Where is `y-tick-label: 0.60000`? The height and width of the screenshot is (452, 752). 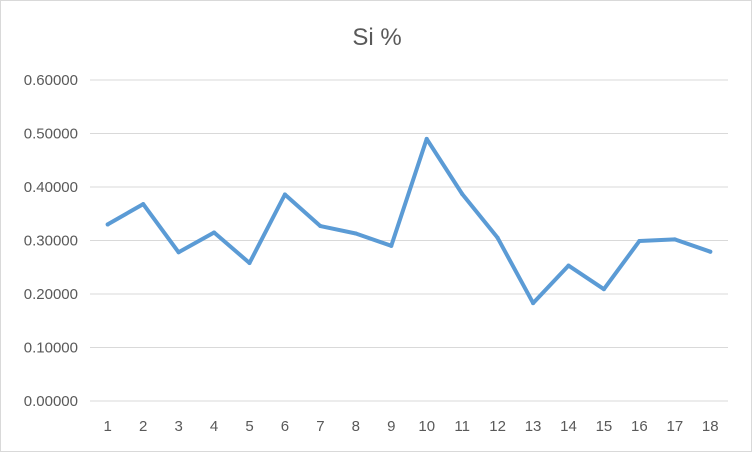 y-tick-label: 0.60000 is located at coordinates (51, 80).